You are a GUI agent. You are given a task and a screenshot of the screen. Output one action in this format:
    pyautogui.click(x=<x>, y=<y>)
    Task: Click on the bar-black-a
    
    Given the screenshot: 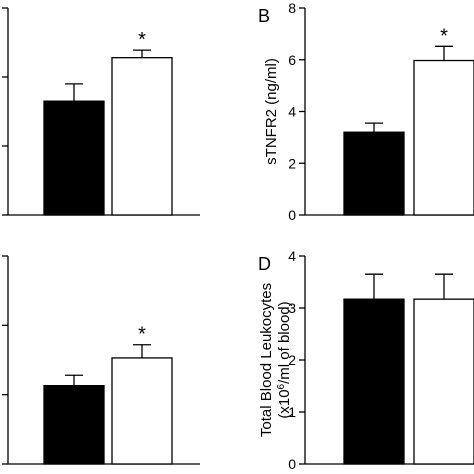 What is the action you would take?
    pyautogui.click(x=74, y=158)
    